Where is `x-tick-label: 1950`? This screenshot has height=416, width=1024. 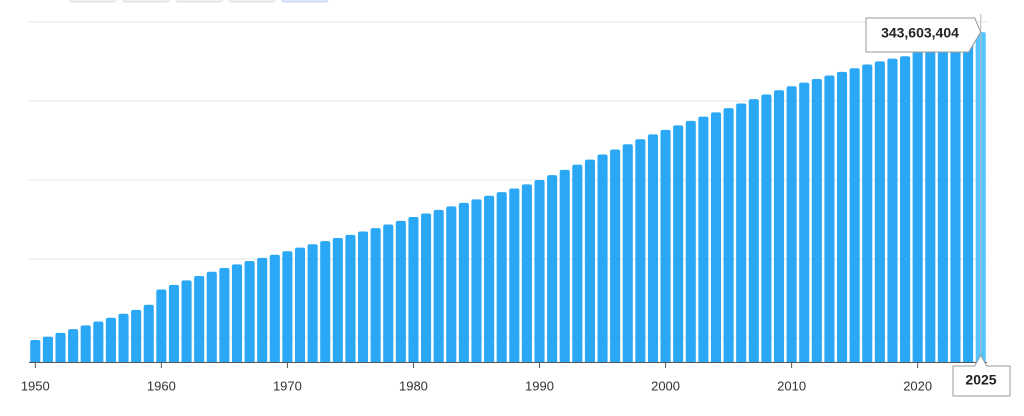 x-tick-label: 1950 is located at coordinates (35, 385).